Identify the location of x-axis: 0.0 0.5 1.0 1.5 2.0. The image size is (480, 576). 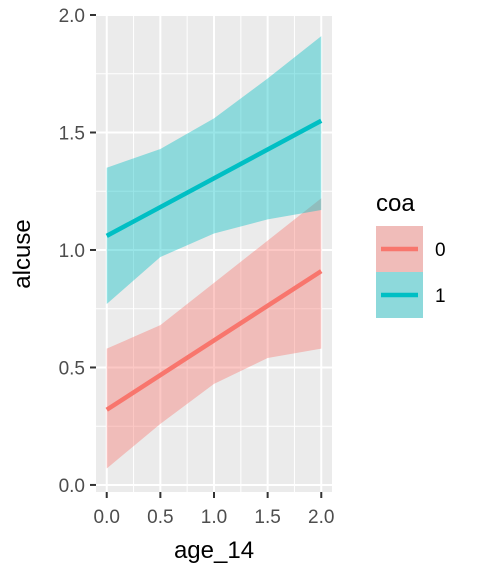
(214, 510).